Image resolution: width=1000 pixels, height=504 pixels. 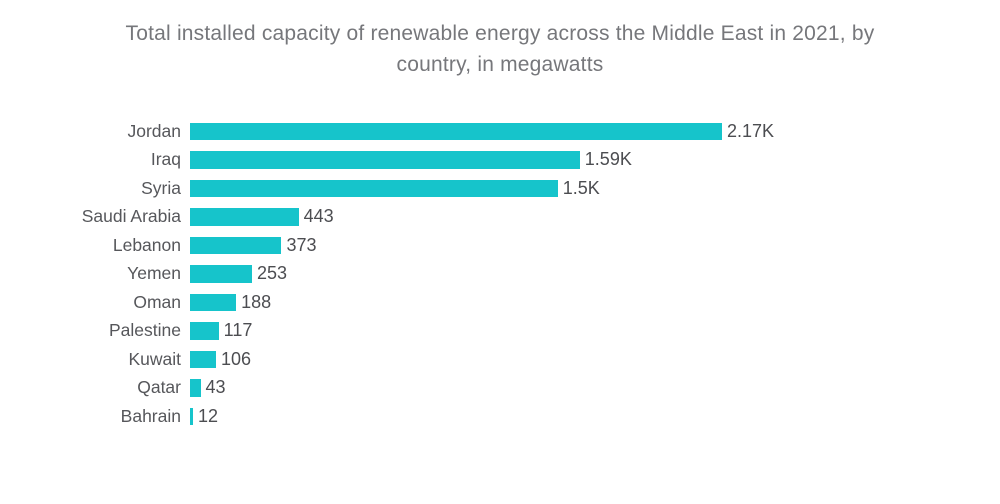 What do you see at coordinates (500, 388) in the screenshot?
I see `bar-row: Qatar 43` at bounding box center [500, 388].